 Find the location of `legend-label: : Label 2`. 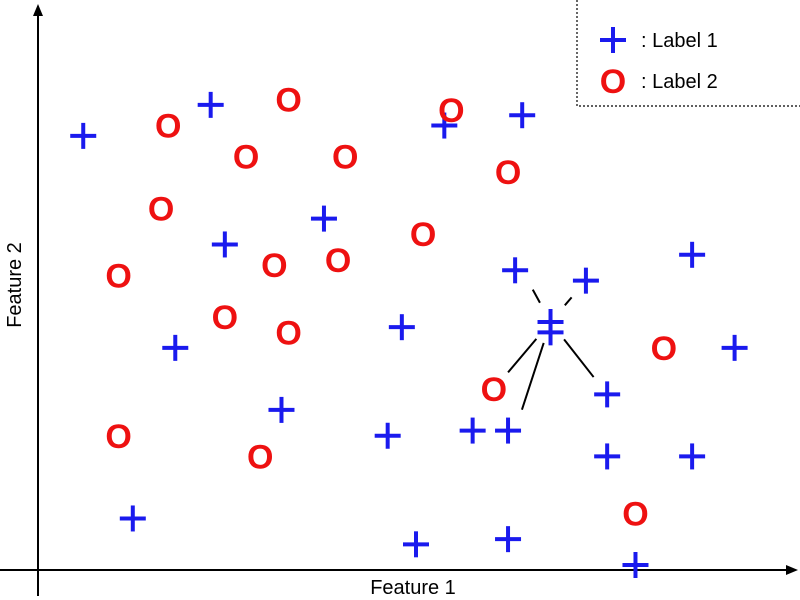

legend-label: : Label 2 is located at coordinates (679, 82).